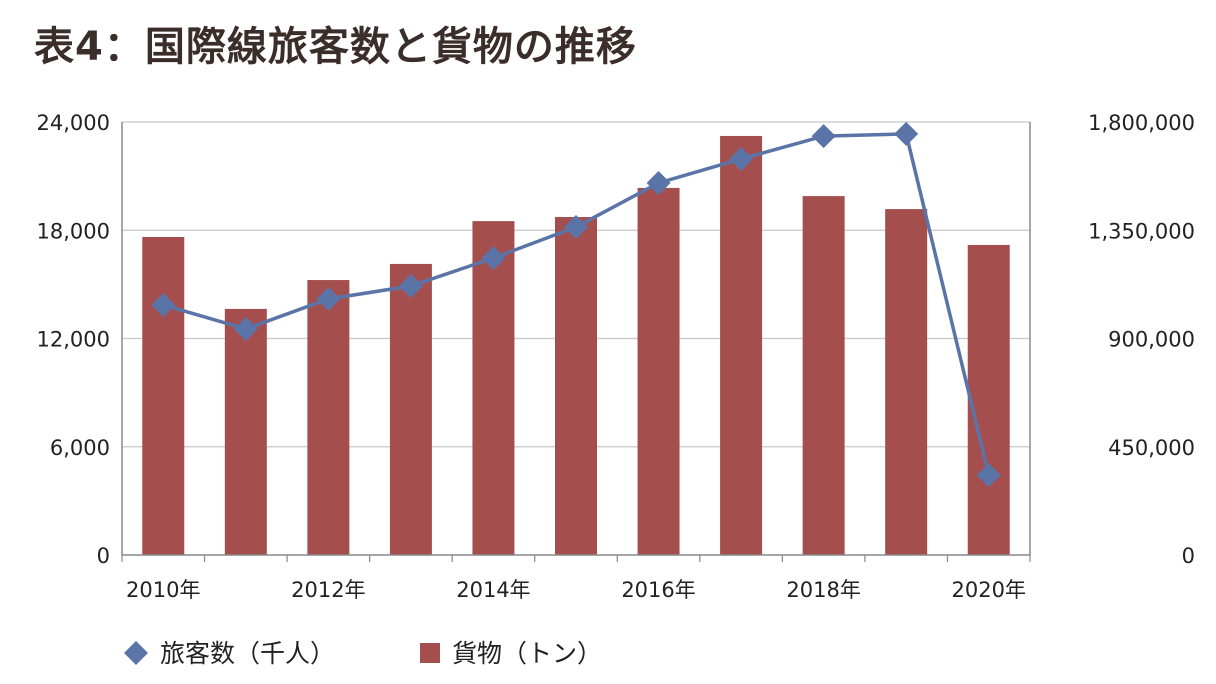  Describe the element at coordinates (163, 396) in the screenshot. I see `bar-2010年` at that location.